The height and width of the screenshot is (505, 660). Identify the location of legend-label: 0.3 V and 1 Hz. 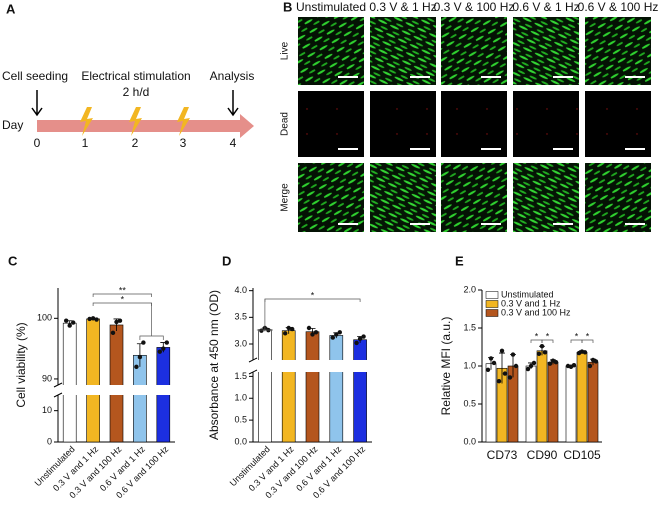
(531, 303).